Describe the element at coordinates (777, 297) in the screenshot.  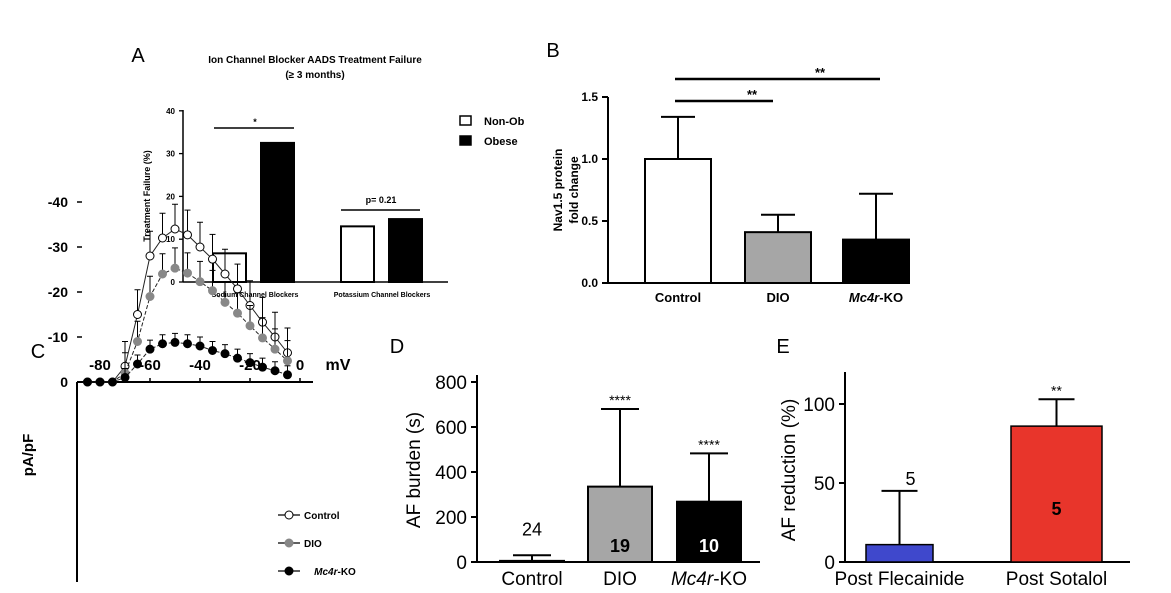
I see `x-tick-label-b: DIO` at that location.